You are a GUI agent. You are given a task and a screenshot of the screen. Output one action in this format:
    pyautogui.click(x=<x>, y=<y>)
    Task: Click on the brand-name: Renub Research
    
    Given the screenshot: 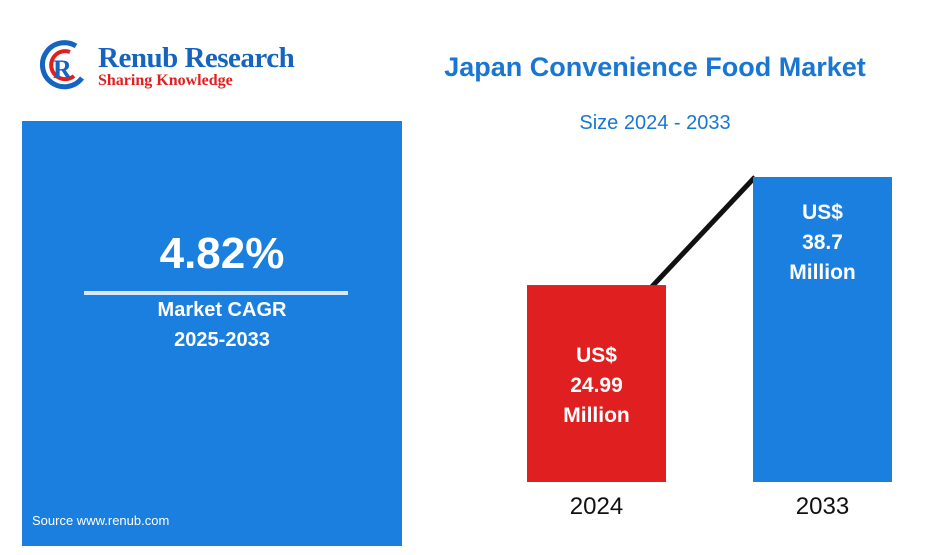 What is the action you would take?
    pyautogui.click(x=196, y=58)
    